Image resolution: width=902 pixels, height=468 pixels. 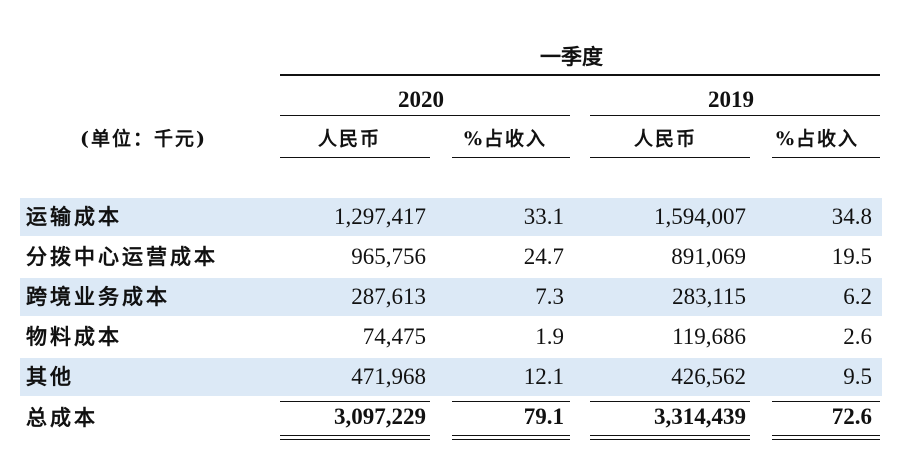 I want to click on col-rmb-2019: 人民币, so click(x=666, y=139).